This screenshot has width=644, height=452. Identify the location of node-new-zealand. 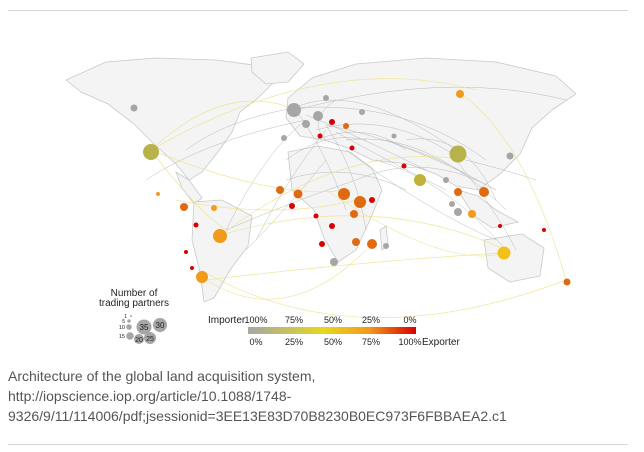
(567, 282).